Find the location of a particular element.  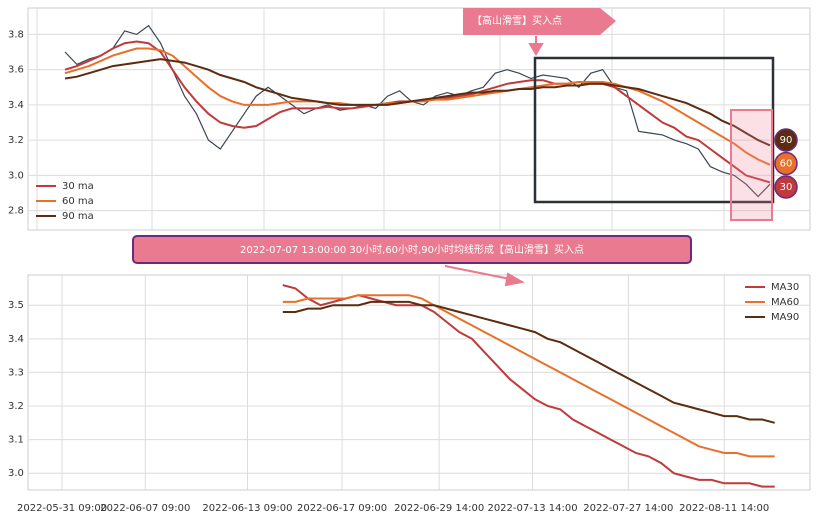

x-tick-label: 2022-06-17 09:00 is located at coordinates (342, 508).